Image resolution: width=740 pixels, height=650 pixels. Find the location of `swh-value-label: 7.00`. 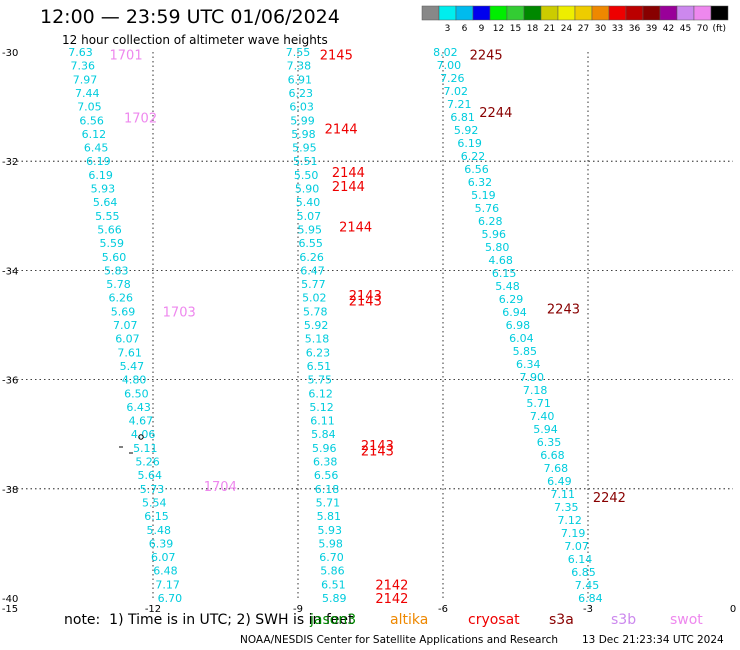

swh-value-label: 7.00 is located at coordinates (449, 65).